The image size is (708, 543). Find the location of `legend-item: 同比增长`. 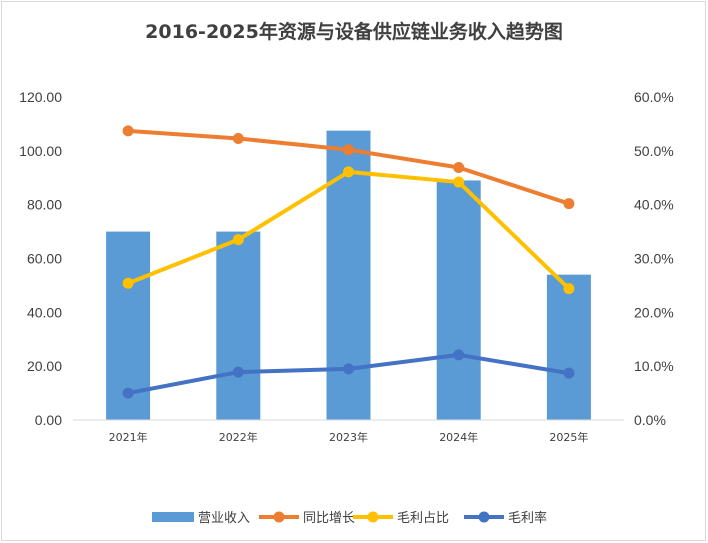

legend-item: 同比增长 is located at coordinates (307, 518).